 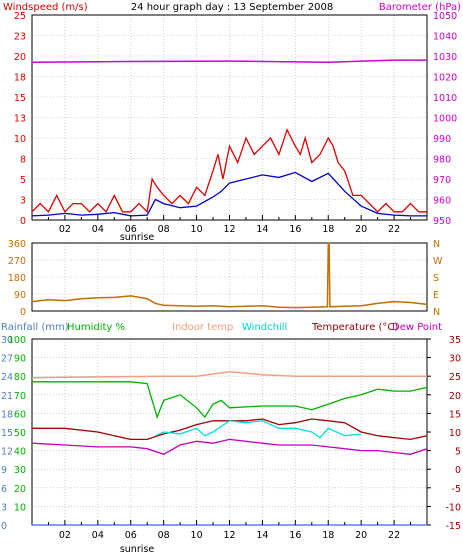 I want to click on humidity-tick-label: 10, so click(x=20, y=507).